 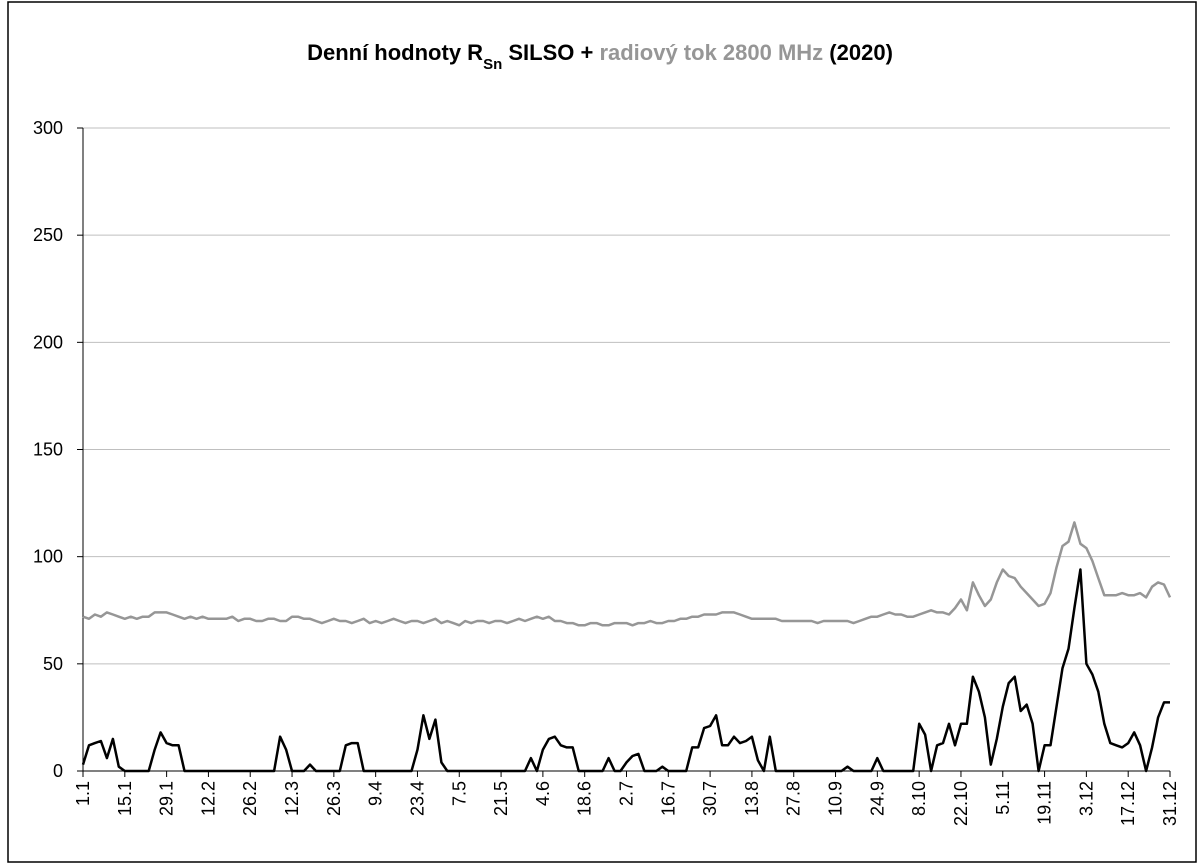 What do you see at coordinates (1170, 803) in the screenshot?
I see `x-tick-label: 31.12` at bounding box center [1170, 803].